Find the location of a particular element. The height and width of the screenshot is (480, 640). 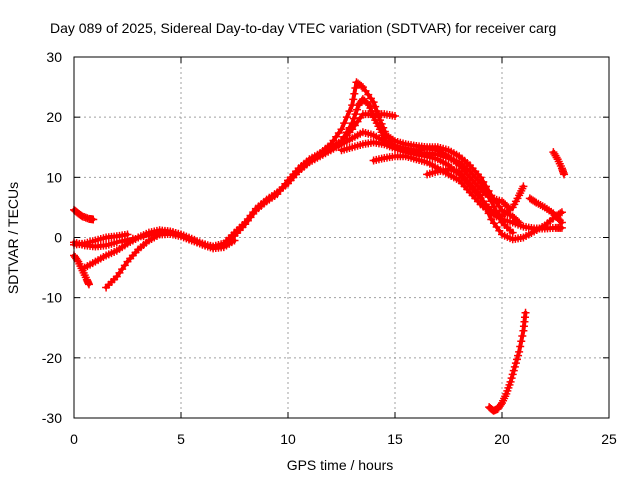

y-tick-label: -30 is located at coordinates (52, 418).